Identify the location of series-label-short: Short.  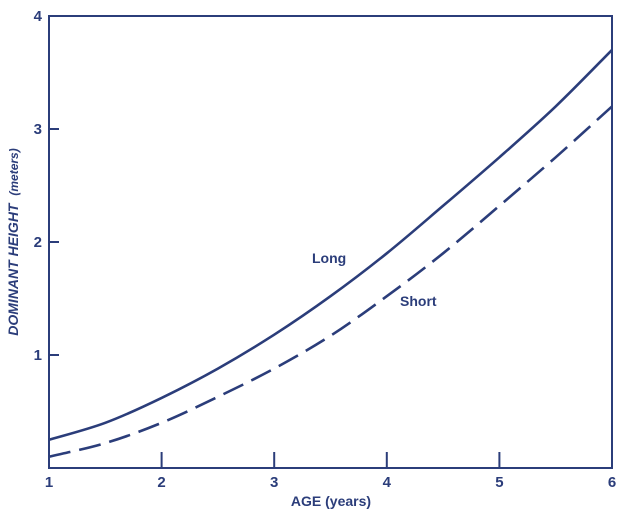
(418, 301).